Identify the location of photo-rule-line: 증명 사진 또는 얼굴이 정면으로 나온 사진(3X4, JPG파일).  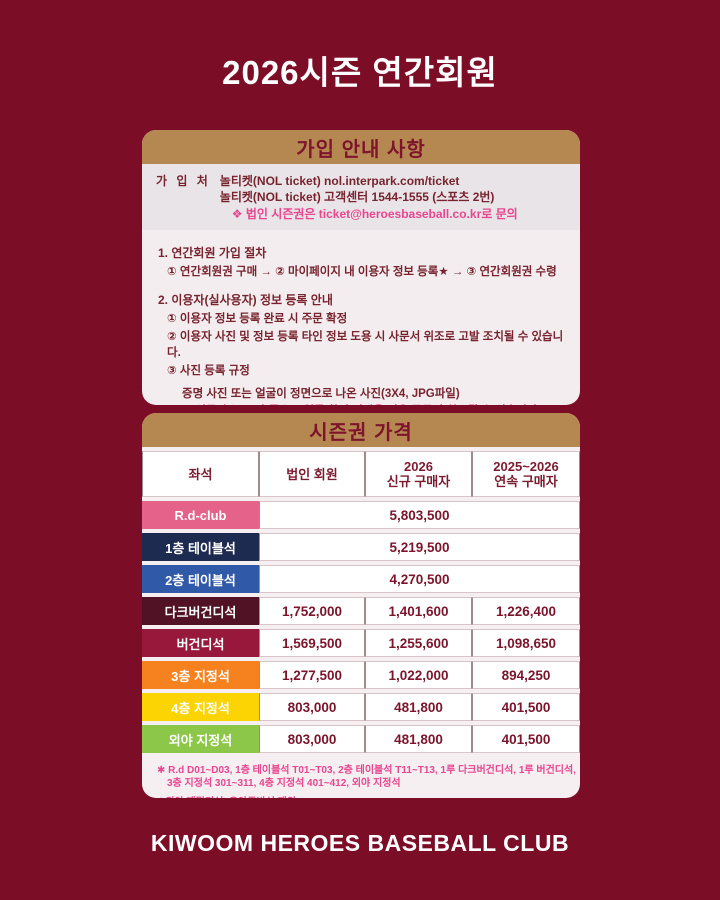
(321, 393).